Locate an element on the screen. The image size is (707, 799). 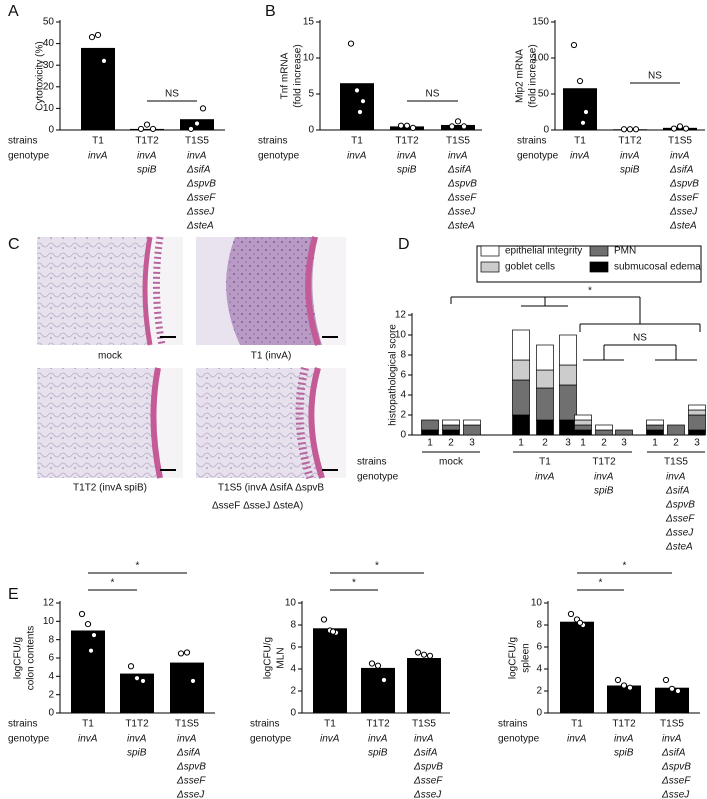
lumen is located at coordinates (164, 291).